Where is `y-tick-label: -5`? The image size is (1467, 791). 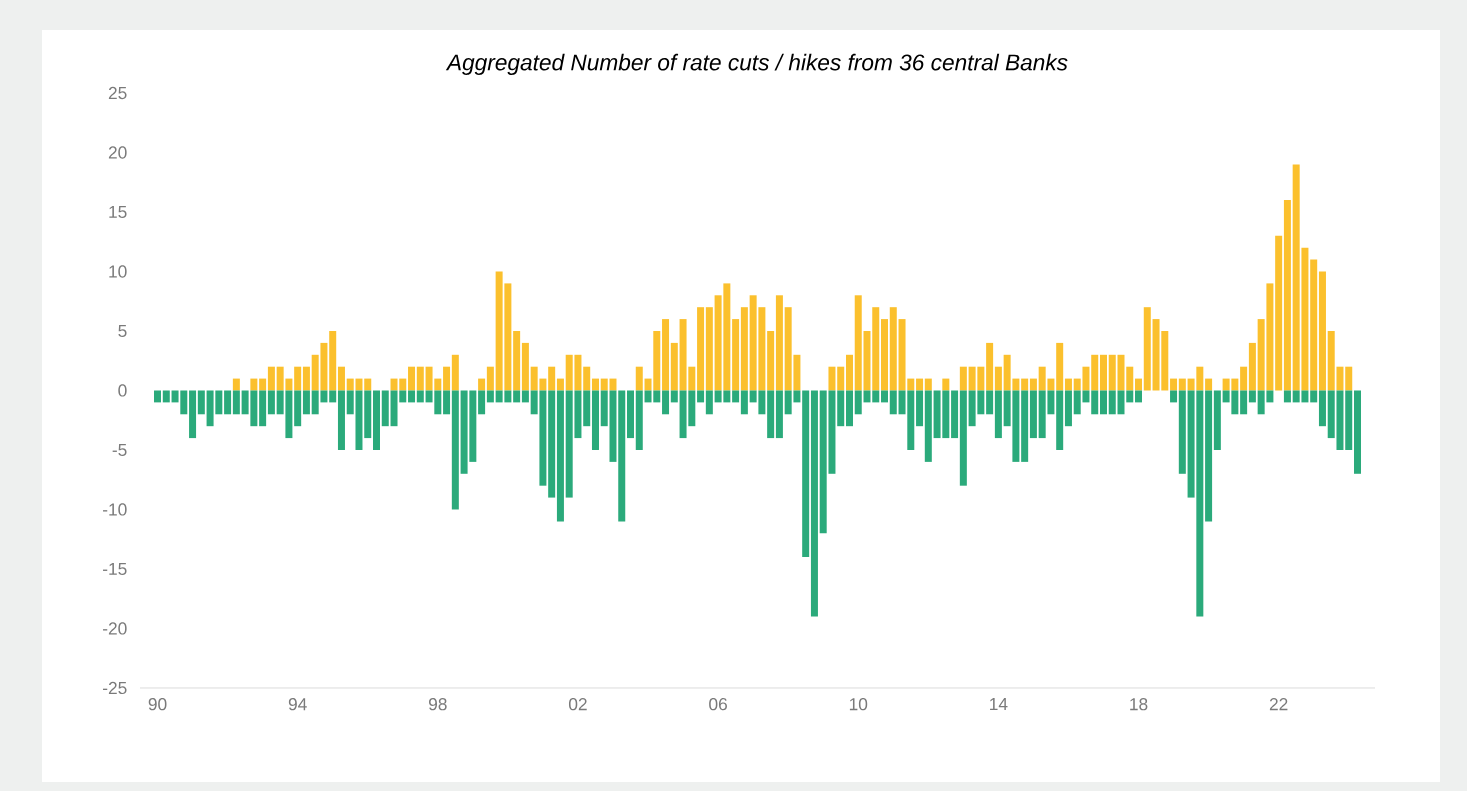
y-tick-label: -5 is located at coordinates (119, 450).